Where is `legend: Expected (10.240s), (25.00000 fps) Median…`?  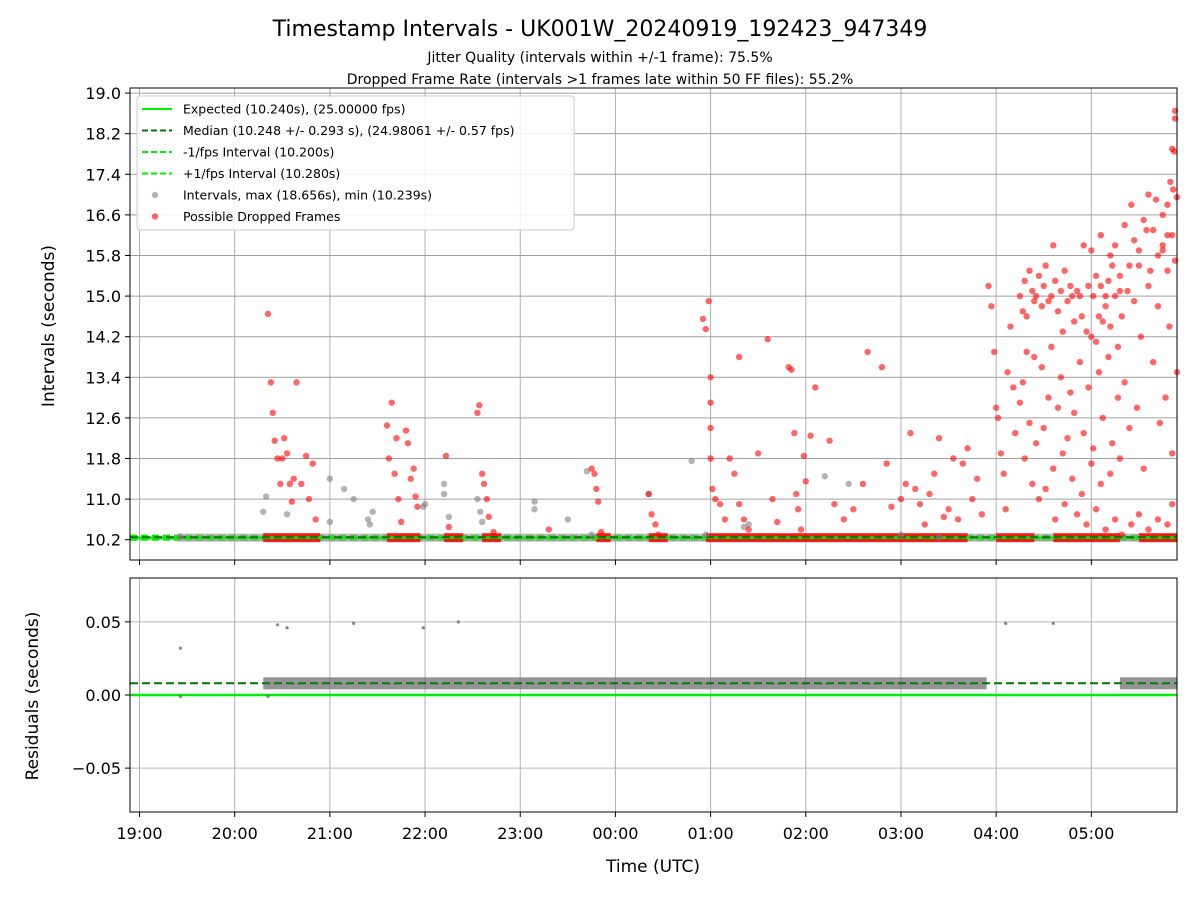 legend: Expected (10.240s), (25.00000 fps) Median… is located at coordinates (355, 163).